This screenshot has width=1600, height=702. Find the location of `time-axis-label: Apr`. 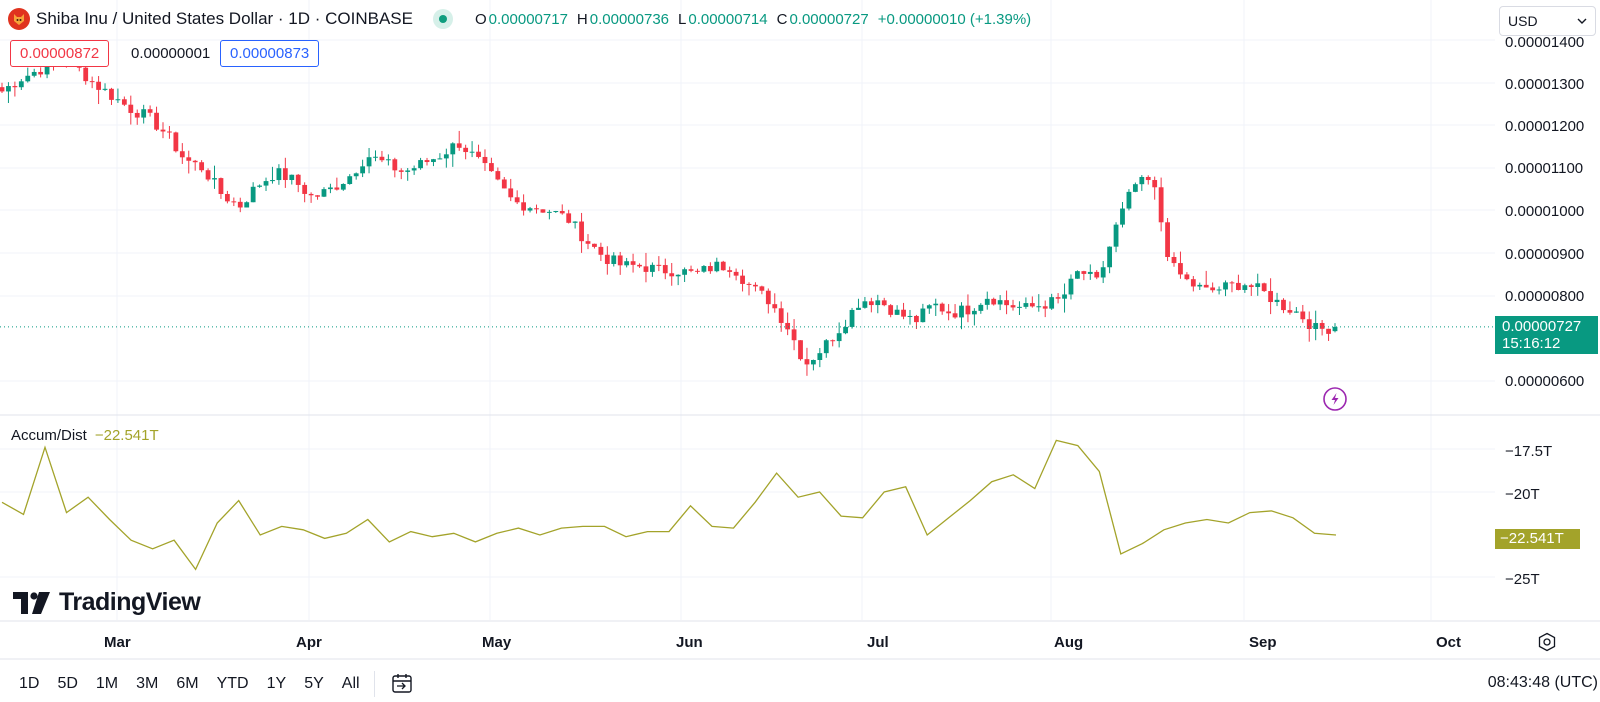

time-axis-label: Apr is located at coordinates (309, 642).